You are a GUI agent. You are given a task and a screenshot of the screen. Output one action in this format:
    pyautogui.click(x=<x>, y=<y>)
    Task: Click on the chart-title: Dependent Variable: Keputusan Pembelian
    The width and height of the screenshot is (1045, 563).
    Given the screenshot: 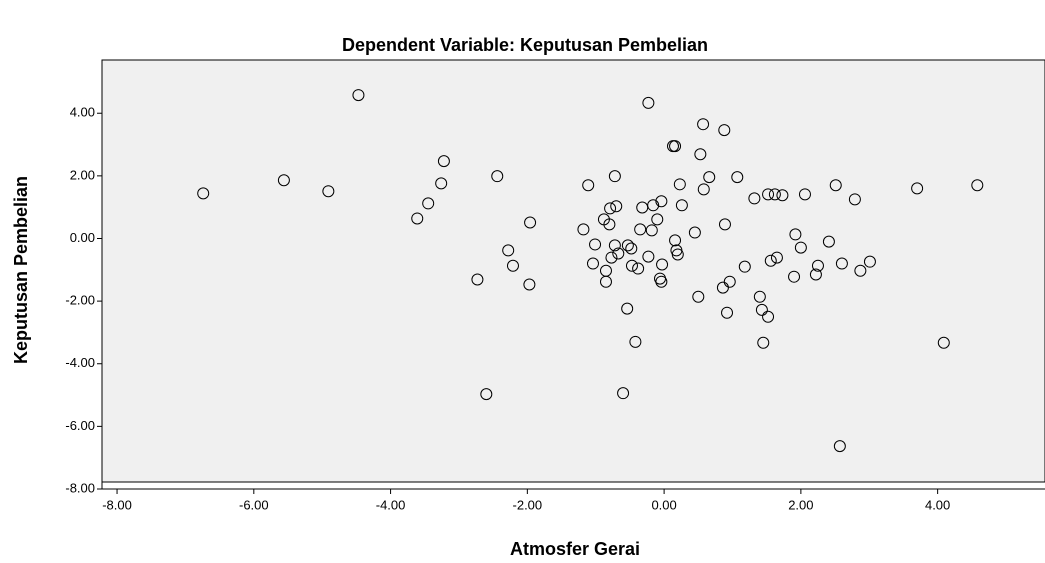 What is the action you would take?
    pyautogui.click(x=525, y=45)
    